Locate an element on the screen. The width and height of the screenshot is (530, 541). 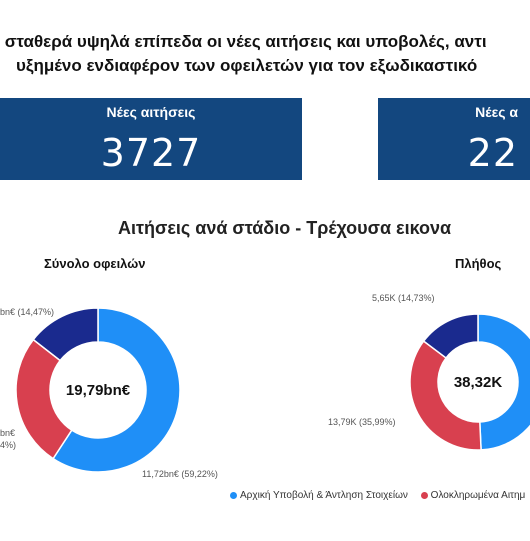
chart-title-total-debt: Σύνολο οφειλών is located at coordinates (95, 263).